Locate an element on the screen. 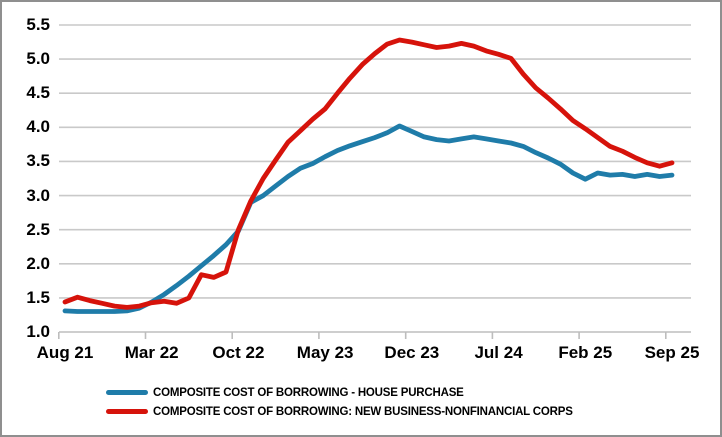 The image size is (722, 437). y-tick-label: 4.5 is located at coordinates (38, 93).